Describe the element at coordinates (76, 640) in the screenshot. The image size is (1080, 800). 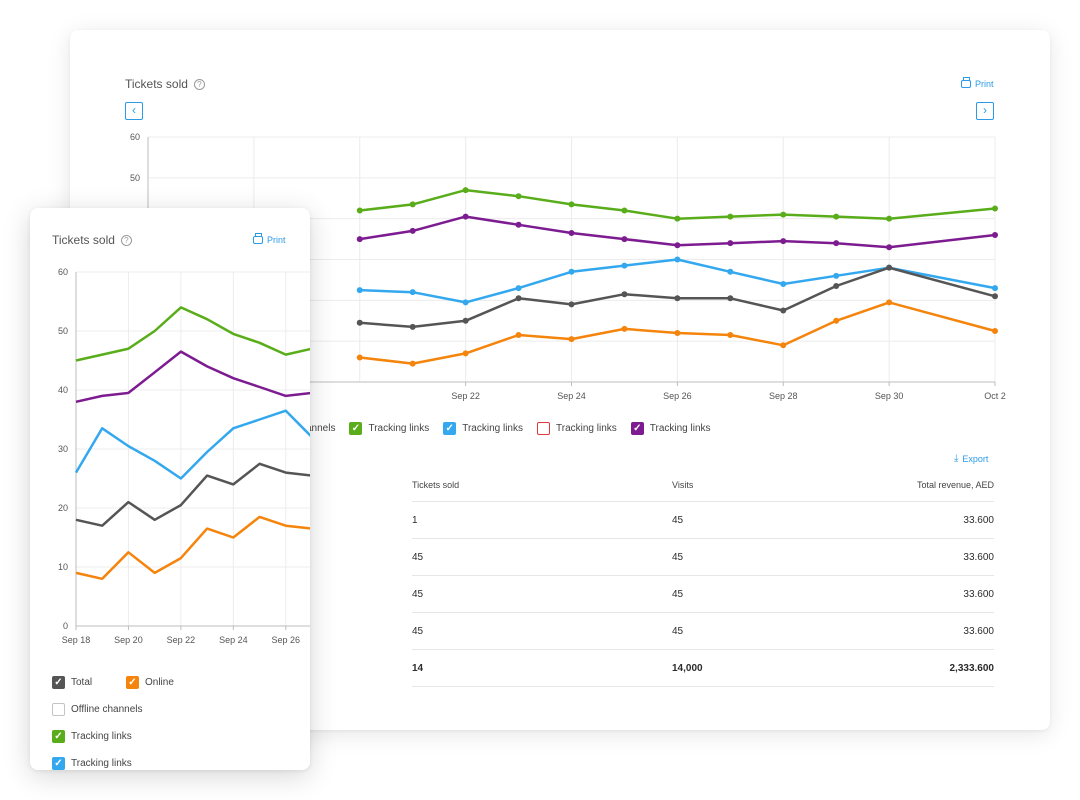
I see `x-tick-label: Sep 18` at that location.